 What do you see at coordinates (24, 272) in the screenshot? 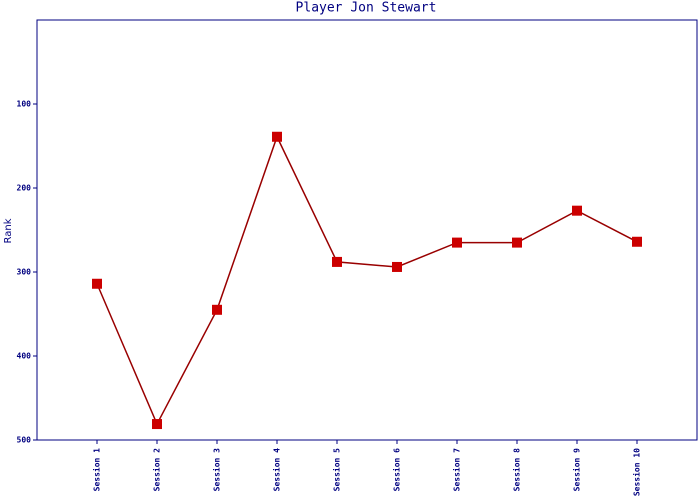
I see `y-tick-label: 300` at bounding box center [24, 272].